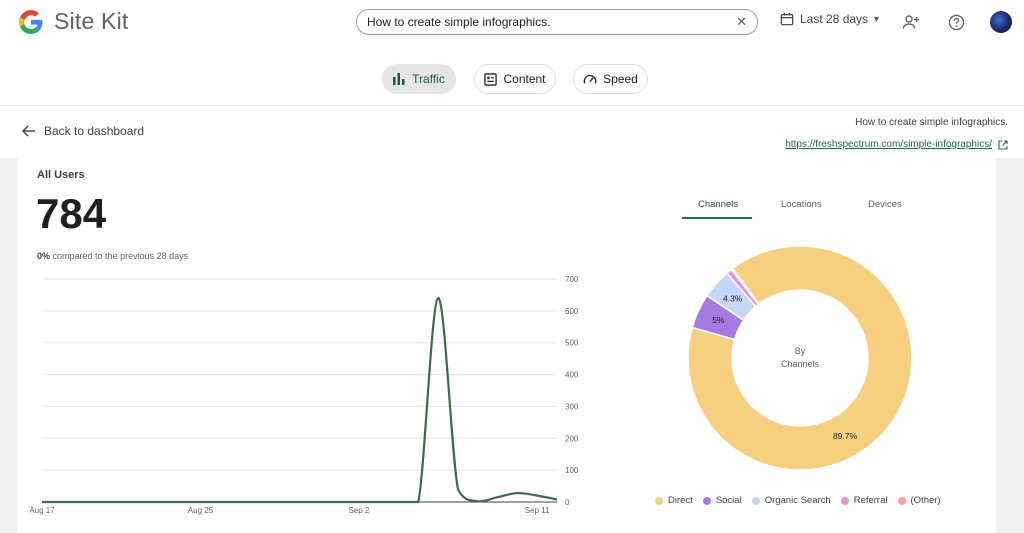  I want to click on help-icon, so click(956, 22).